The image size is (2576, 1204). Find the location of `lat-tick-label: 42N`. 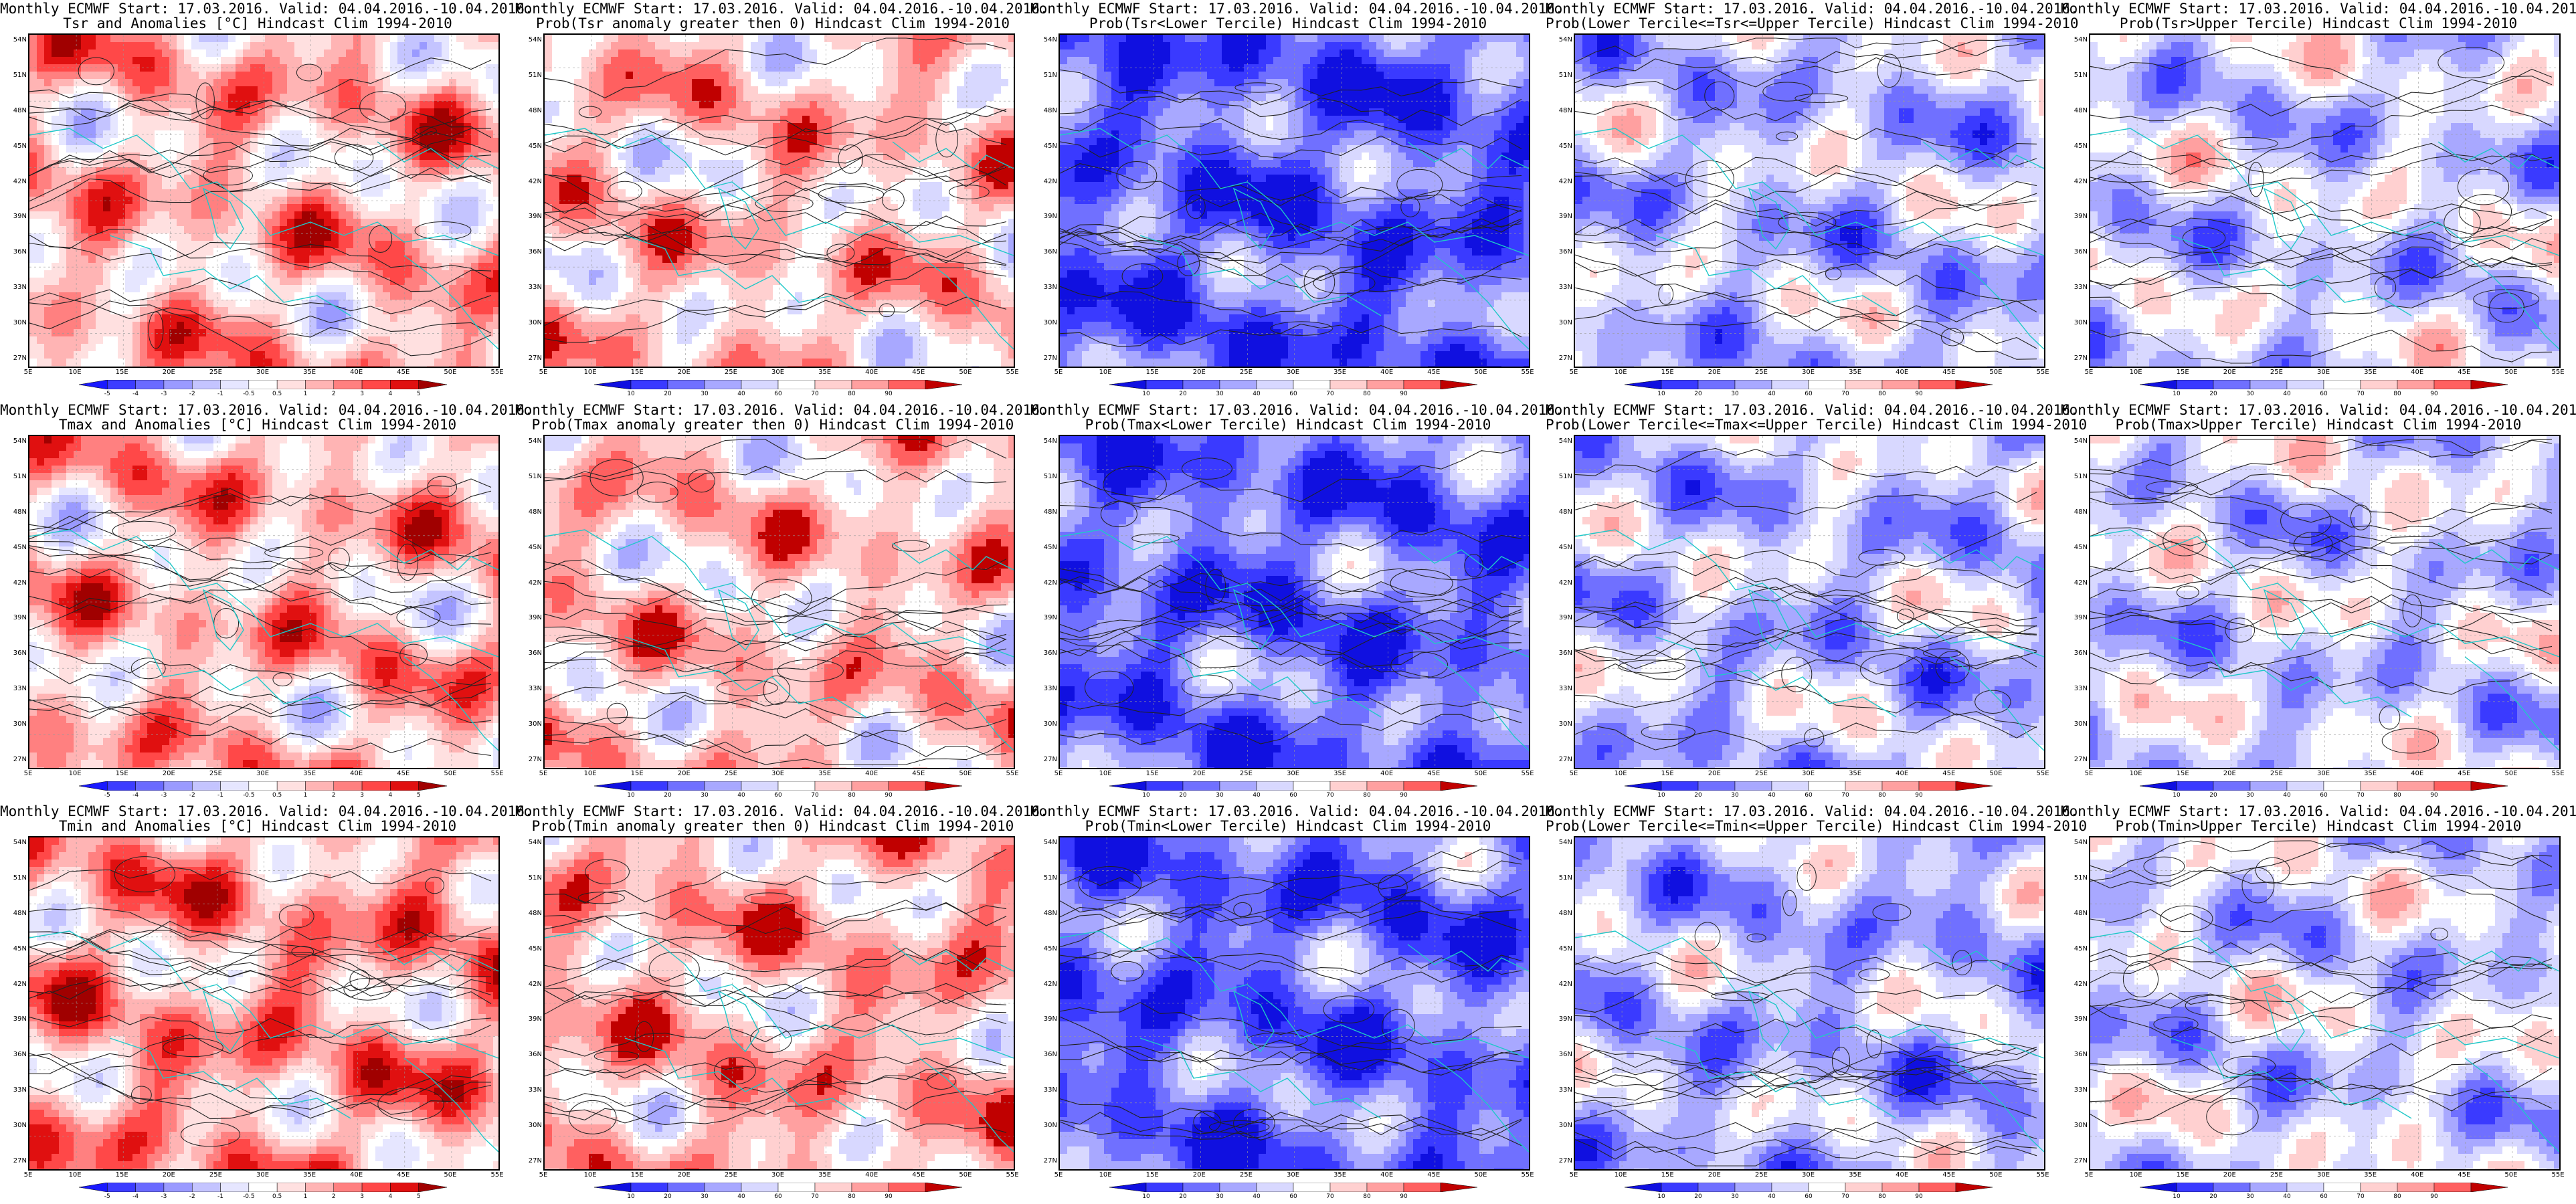

lat-tick-label: 42N is located at coordinates (1046, 984).